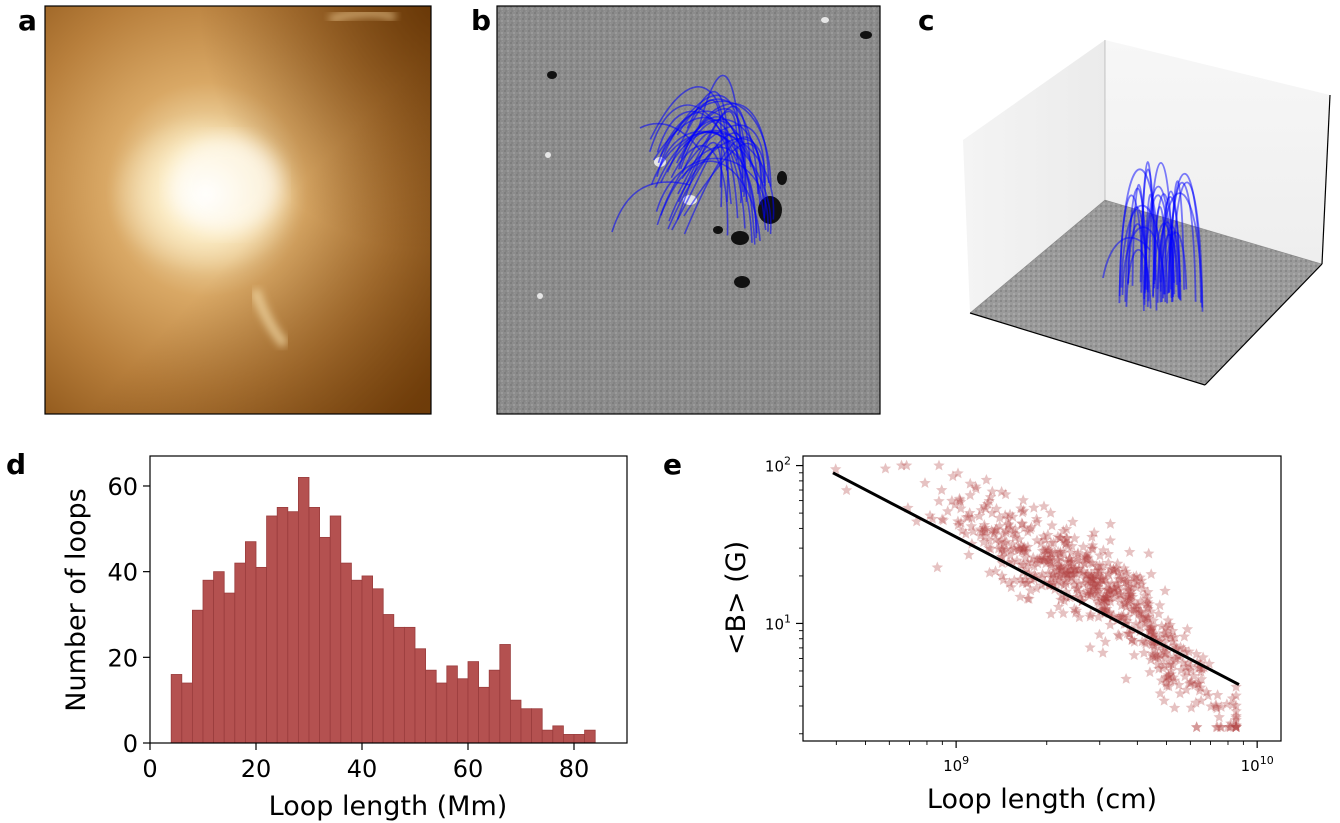 This screenshot has height=823, width=1340. I want to click on field-line, so click(710, 175).